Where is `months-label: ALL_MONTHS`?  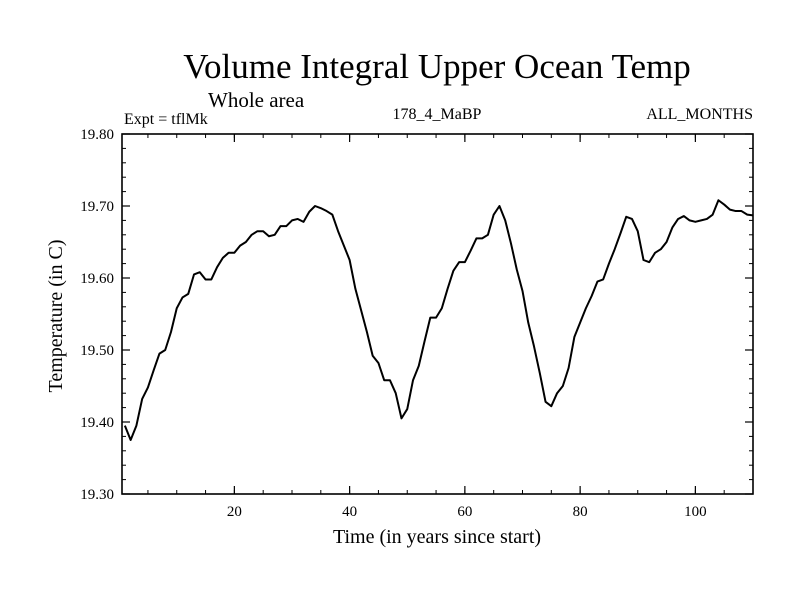
months-label: ALL_MONTHS is located at coordinates (699, 114).